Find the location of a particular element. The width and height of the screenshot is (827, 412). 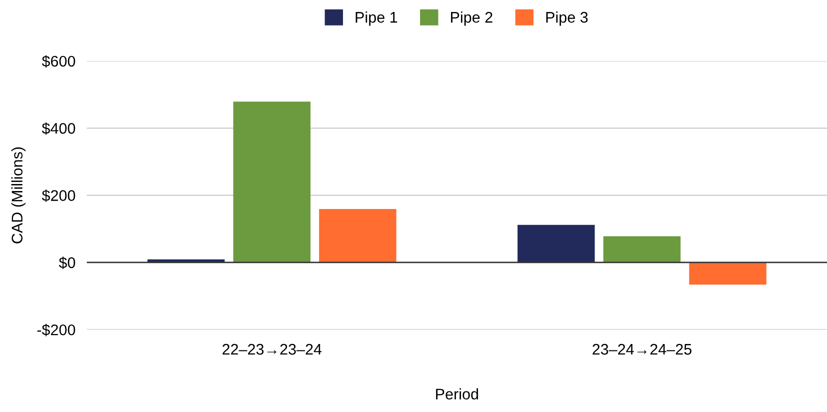

y-axis-title: CAD (Millions) is located at coordinates (18, 195).